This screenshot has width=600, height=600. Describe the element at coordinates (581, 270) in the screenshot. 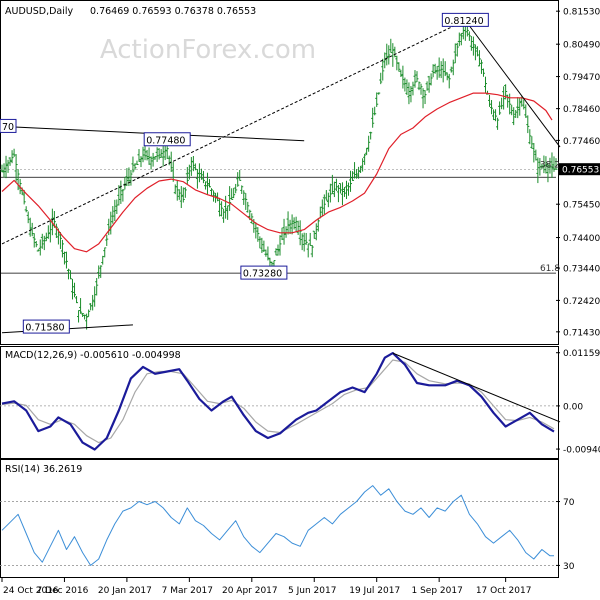

I see `price-tick-label: 0.73440` at that location.